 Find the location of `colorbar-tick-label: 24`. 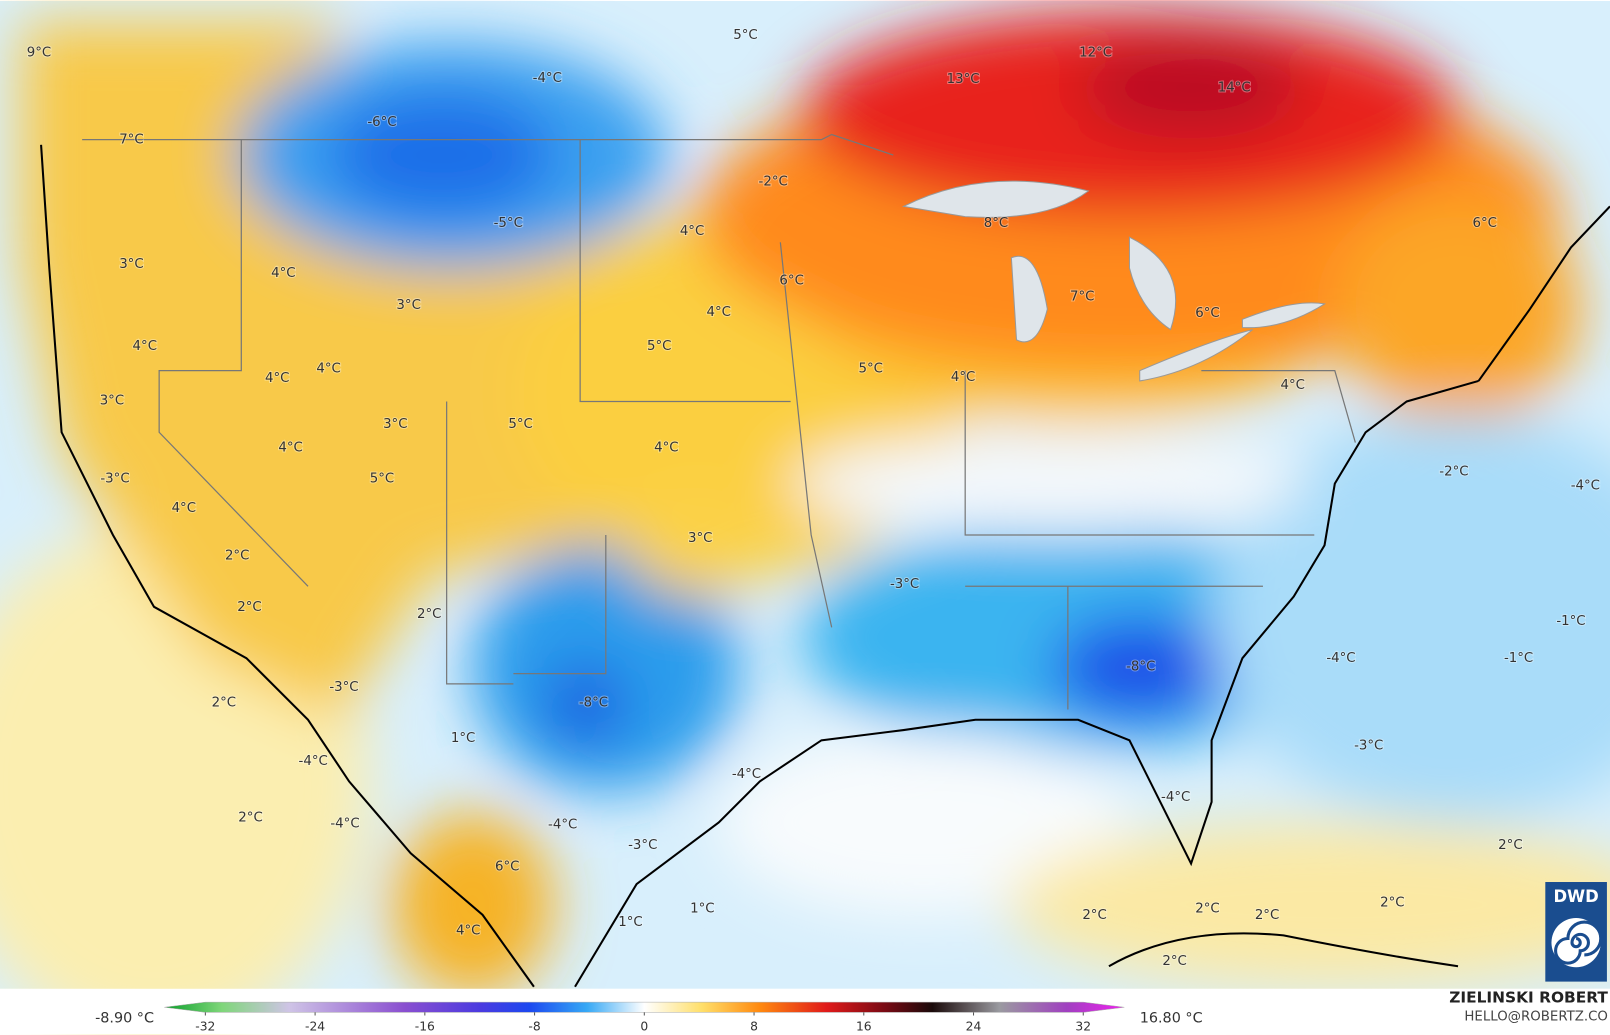

colorbar-tick-label: 24 is located at coordinates (974, 1026).